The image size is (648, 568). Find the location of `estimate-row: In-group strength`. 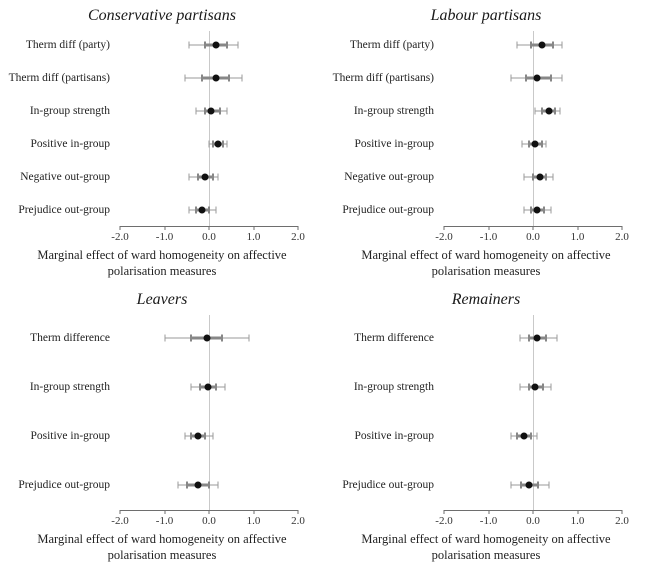

estimate-row: In-group strength is located at coordinates (153, 386).